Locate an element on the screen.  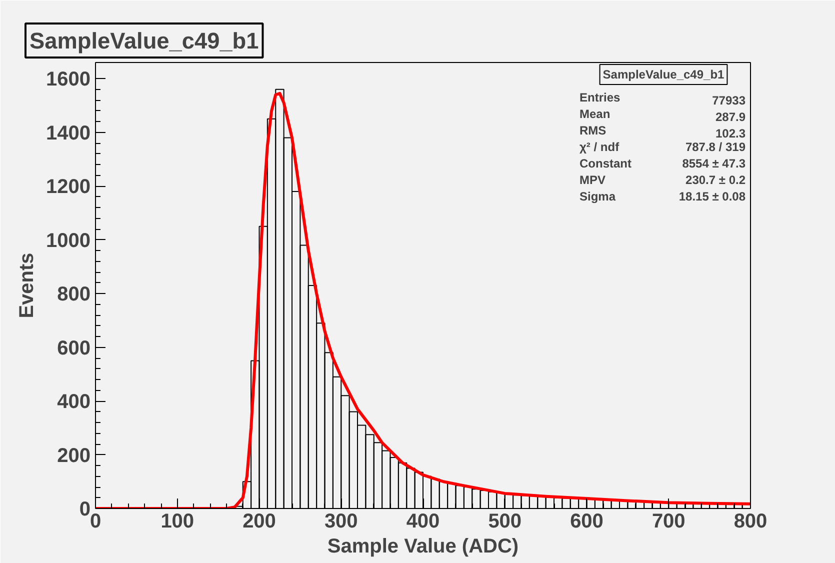
y-tick-label: 1600 is located at coordinates (68, 79).